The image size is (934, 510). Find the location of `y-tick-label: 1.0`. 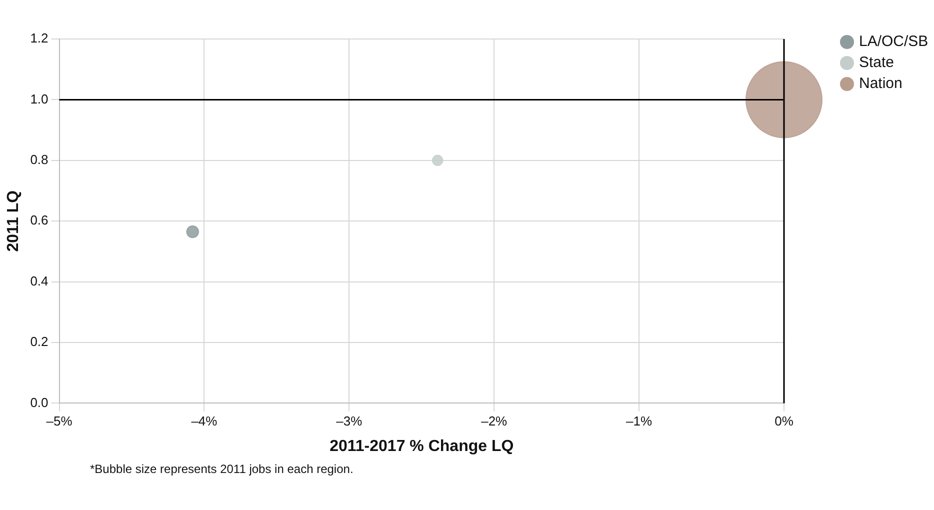

y-tick-label: 1.0 is located at coordinates (39, 98).